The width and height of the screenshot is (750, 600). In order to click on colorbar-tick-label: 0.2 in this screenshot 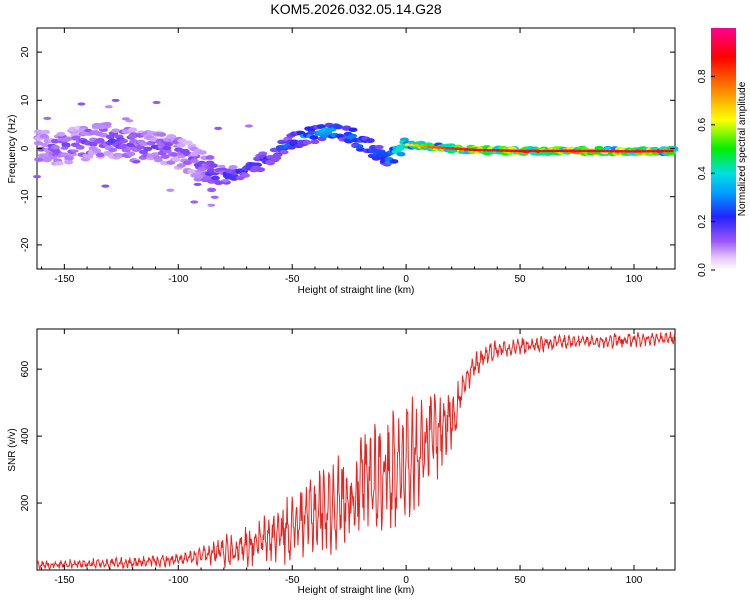, I will do `click(702, 221)`.